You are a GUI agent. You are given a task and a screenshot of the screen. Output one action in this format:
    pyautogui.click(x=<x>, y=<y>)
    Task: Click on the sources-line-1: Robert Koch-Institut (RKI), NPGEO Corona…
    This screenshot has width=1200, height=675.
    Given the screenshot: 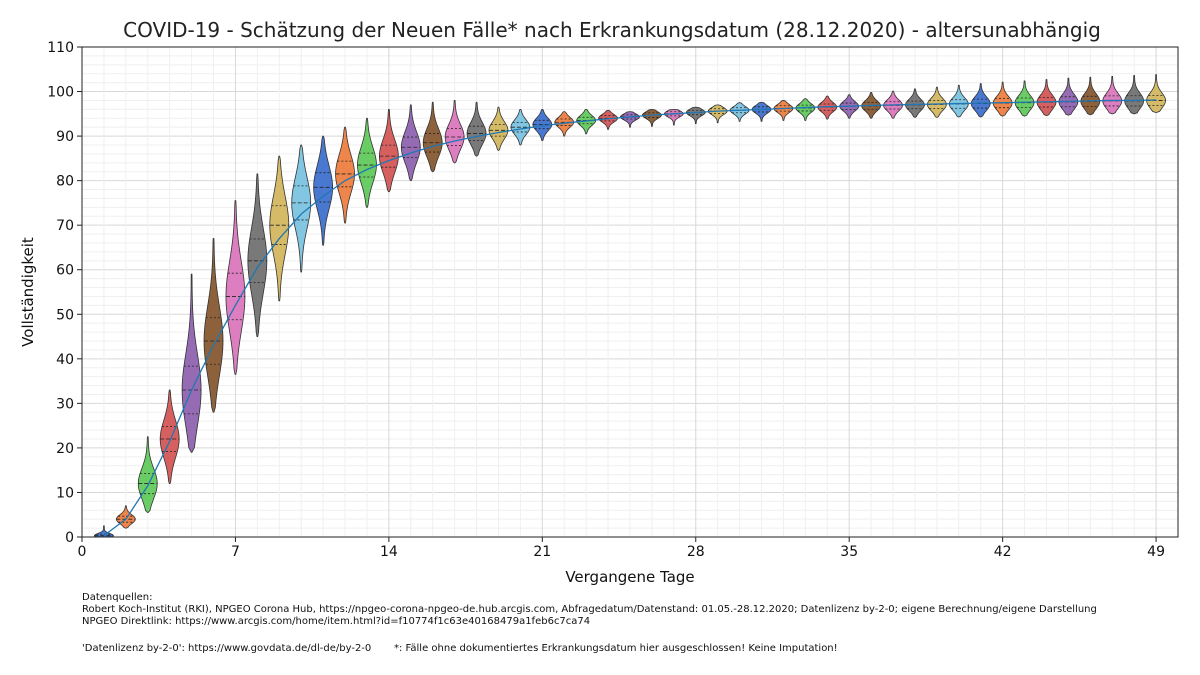 What is the action you would take?
    pyautogui.click(x=589, y=609)
    